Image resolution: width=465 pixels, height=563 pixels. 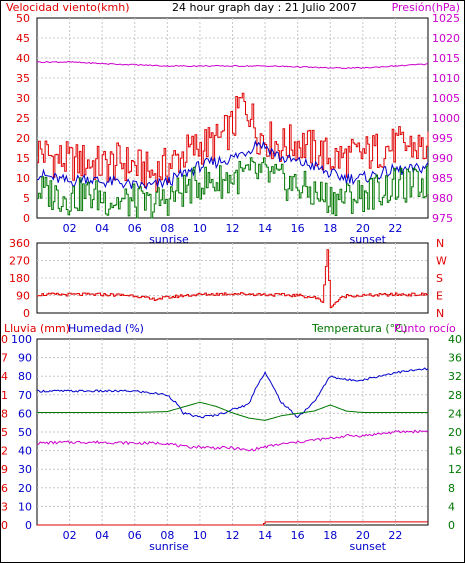 What do you see at coordinates (264, 7) in the screenshot?
I see `graph-title: 24 hour graph day : 21 Julio 2007` at bounding box center [264, 7].